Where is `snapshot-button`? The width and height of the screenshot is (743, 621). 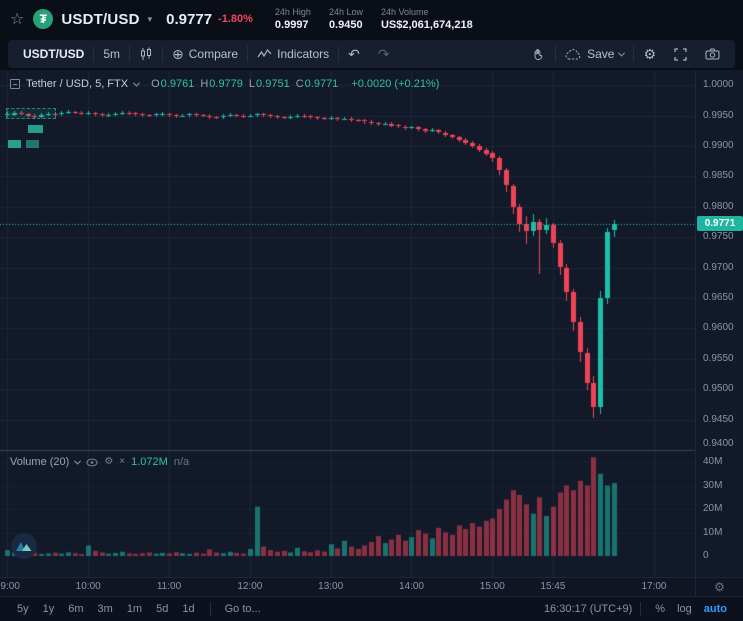 snapshot-button is located at coordinates (712, 54).